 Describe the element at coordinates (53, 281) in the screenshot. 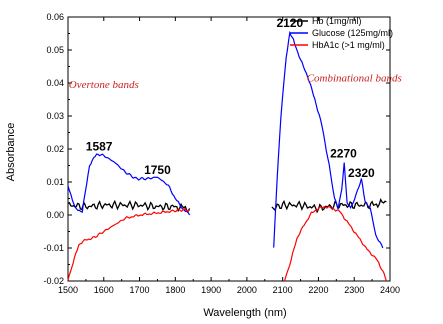

I see `y-tick-label: -0.02` at that location.